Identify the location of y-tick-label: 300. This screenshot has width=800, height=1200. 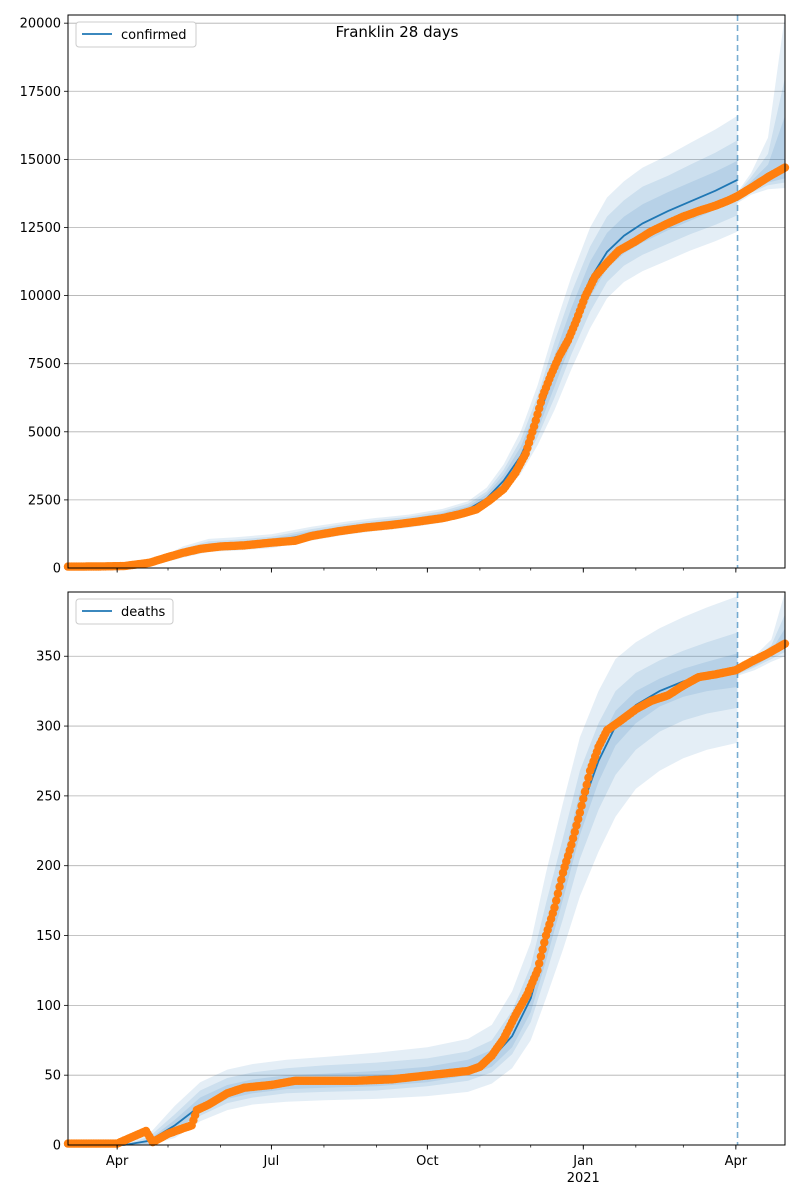
(48, 727).